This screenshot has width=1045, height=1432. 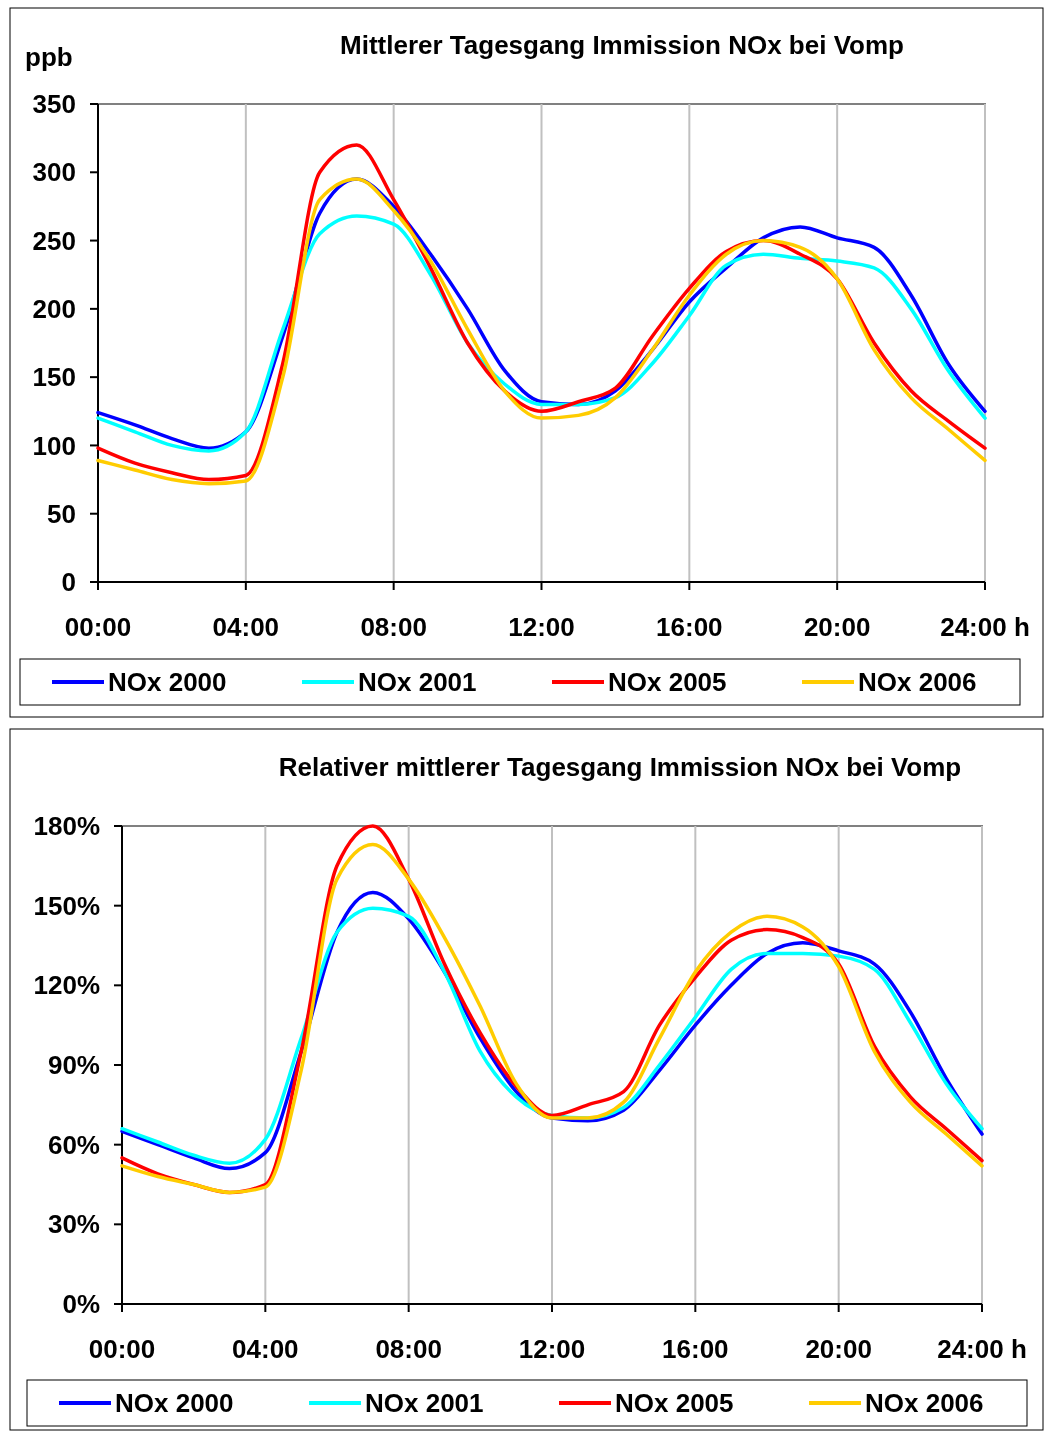 What do you see at coordinates (49, 57) in the screenshot?
I see `y-axis-title: ppb` at bounding box center [49, 57].